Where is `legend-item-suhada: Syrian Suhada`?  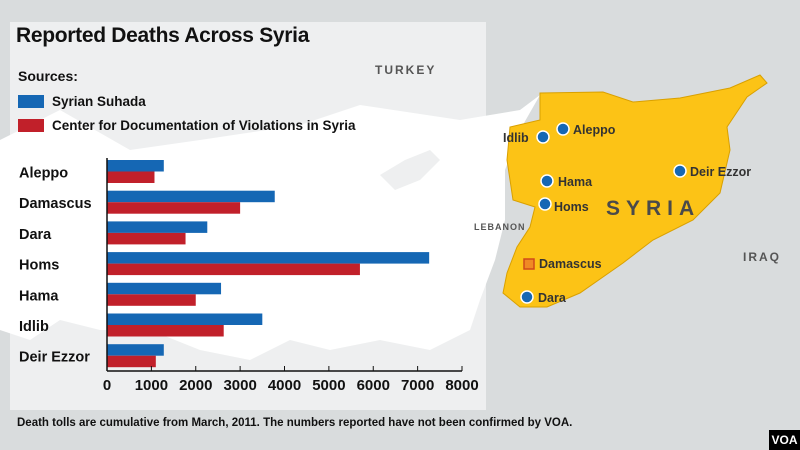
legend-item-suhada: Syrian Suhada is located at coordinates (82, 101).